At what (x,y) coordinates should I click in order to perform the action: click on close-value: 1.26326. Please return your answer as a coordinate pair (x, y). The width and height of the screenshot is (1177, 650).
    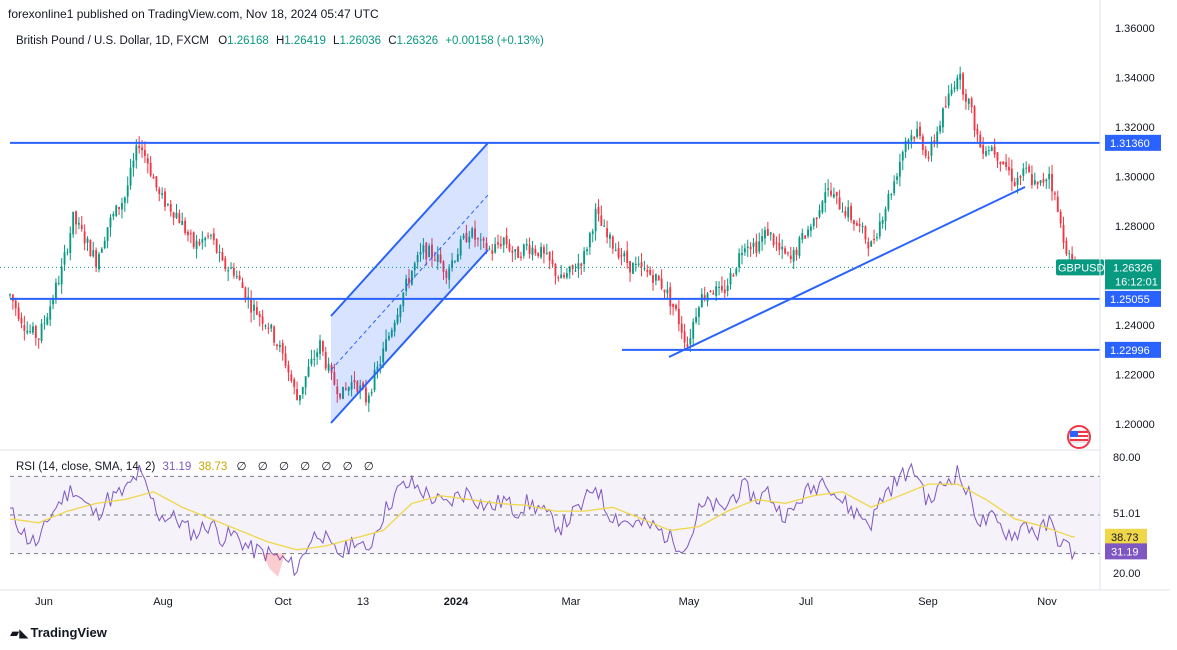
    Looking at the image, I should click on (417, 41).